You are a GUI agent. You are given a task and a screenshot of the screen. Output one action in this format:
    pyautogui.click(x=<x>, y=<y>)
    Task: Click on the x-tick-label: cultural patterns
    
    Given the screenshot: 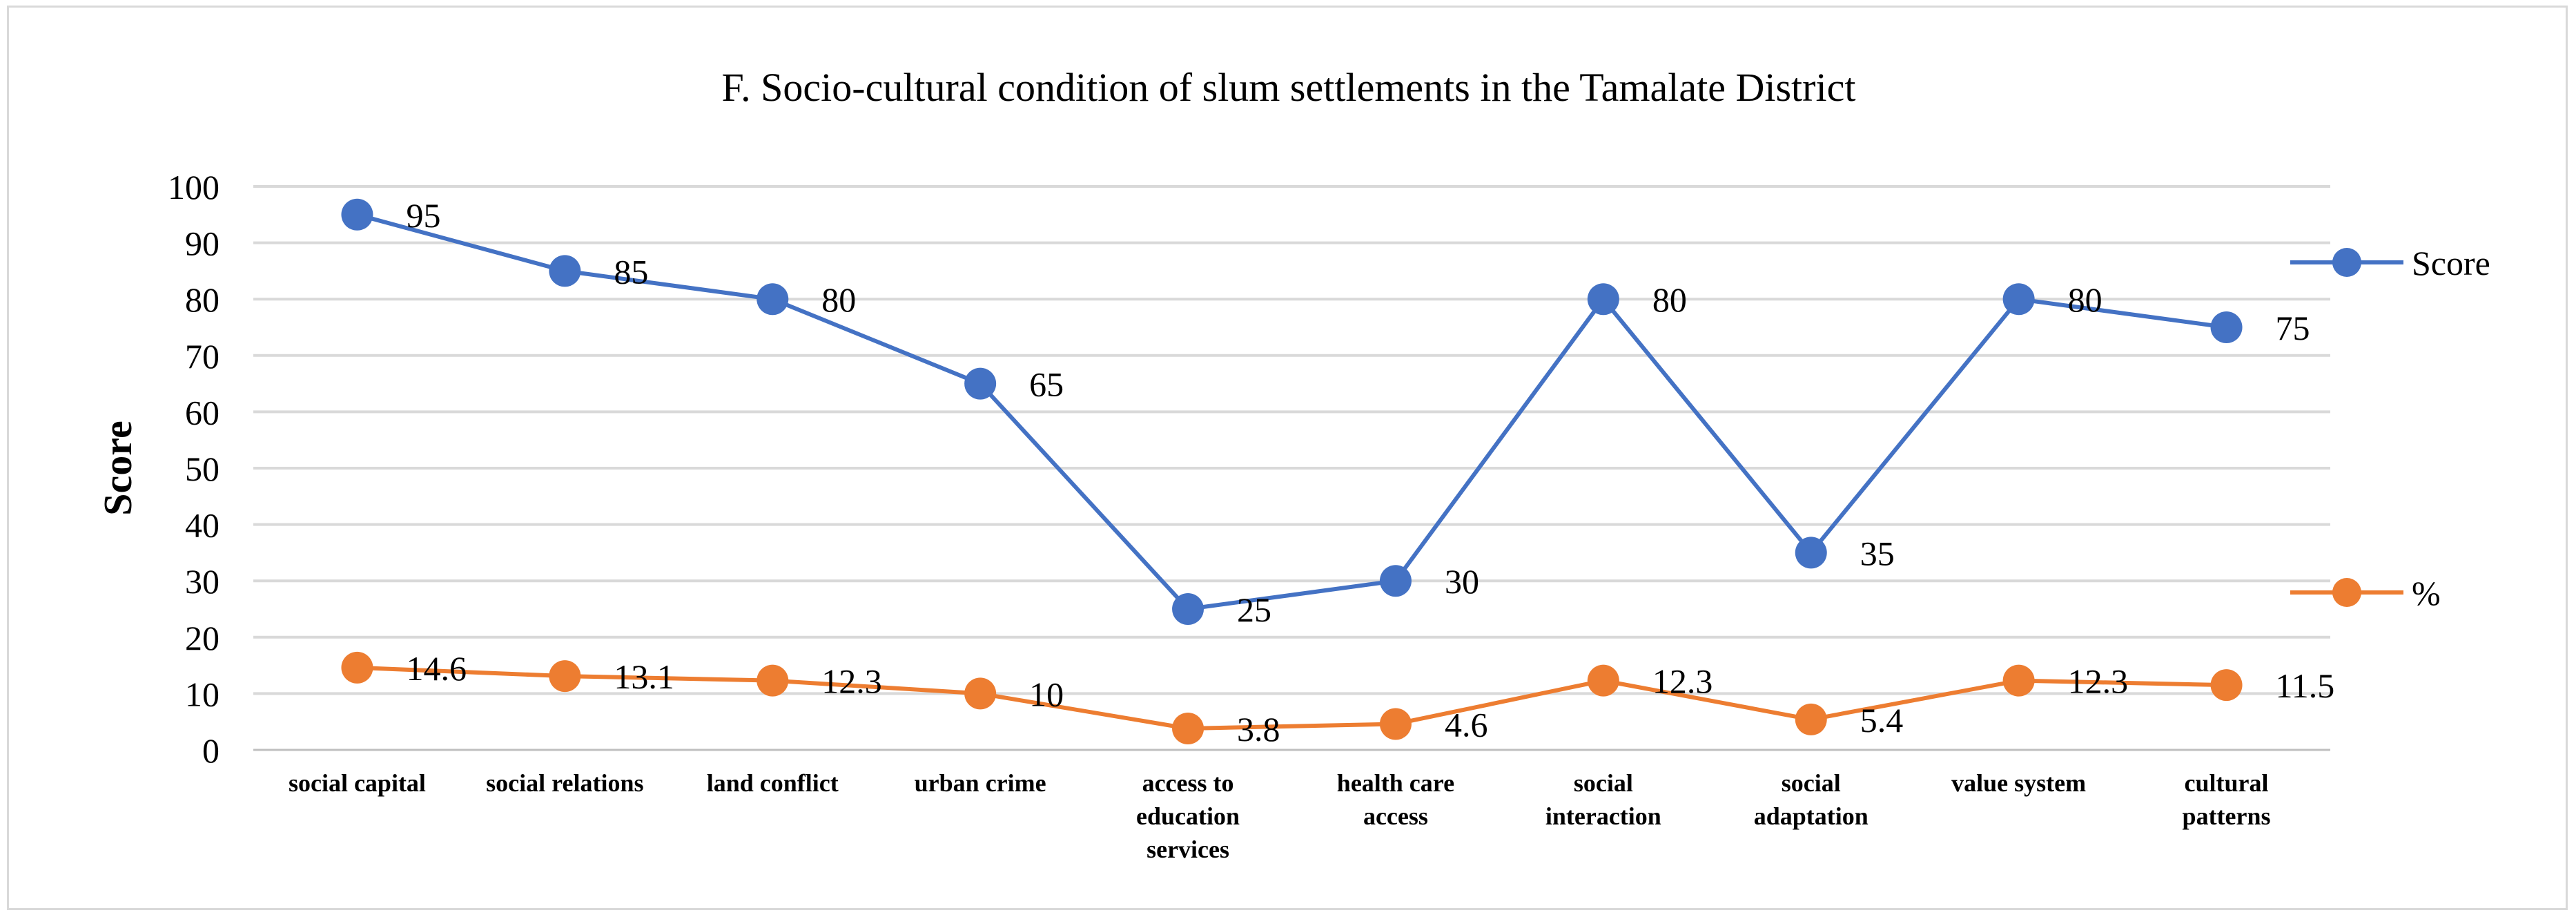 What is the action you would take?
    pyautogui.click(x=2227, y=800)
    